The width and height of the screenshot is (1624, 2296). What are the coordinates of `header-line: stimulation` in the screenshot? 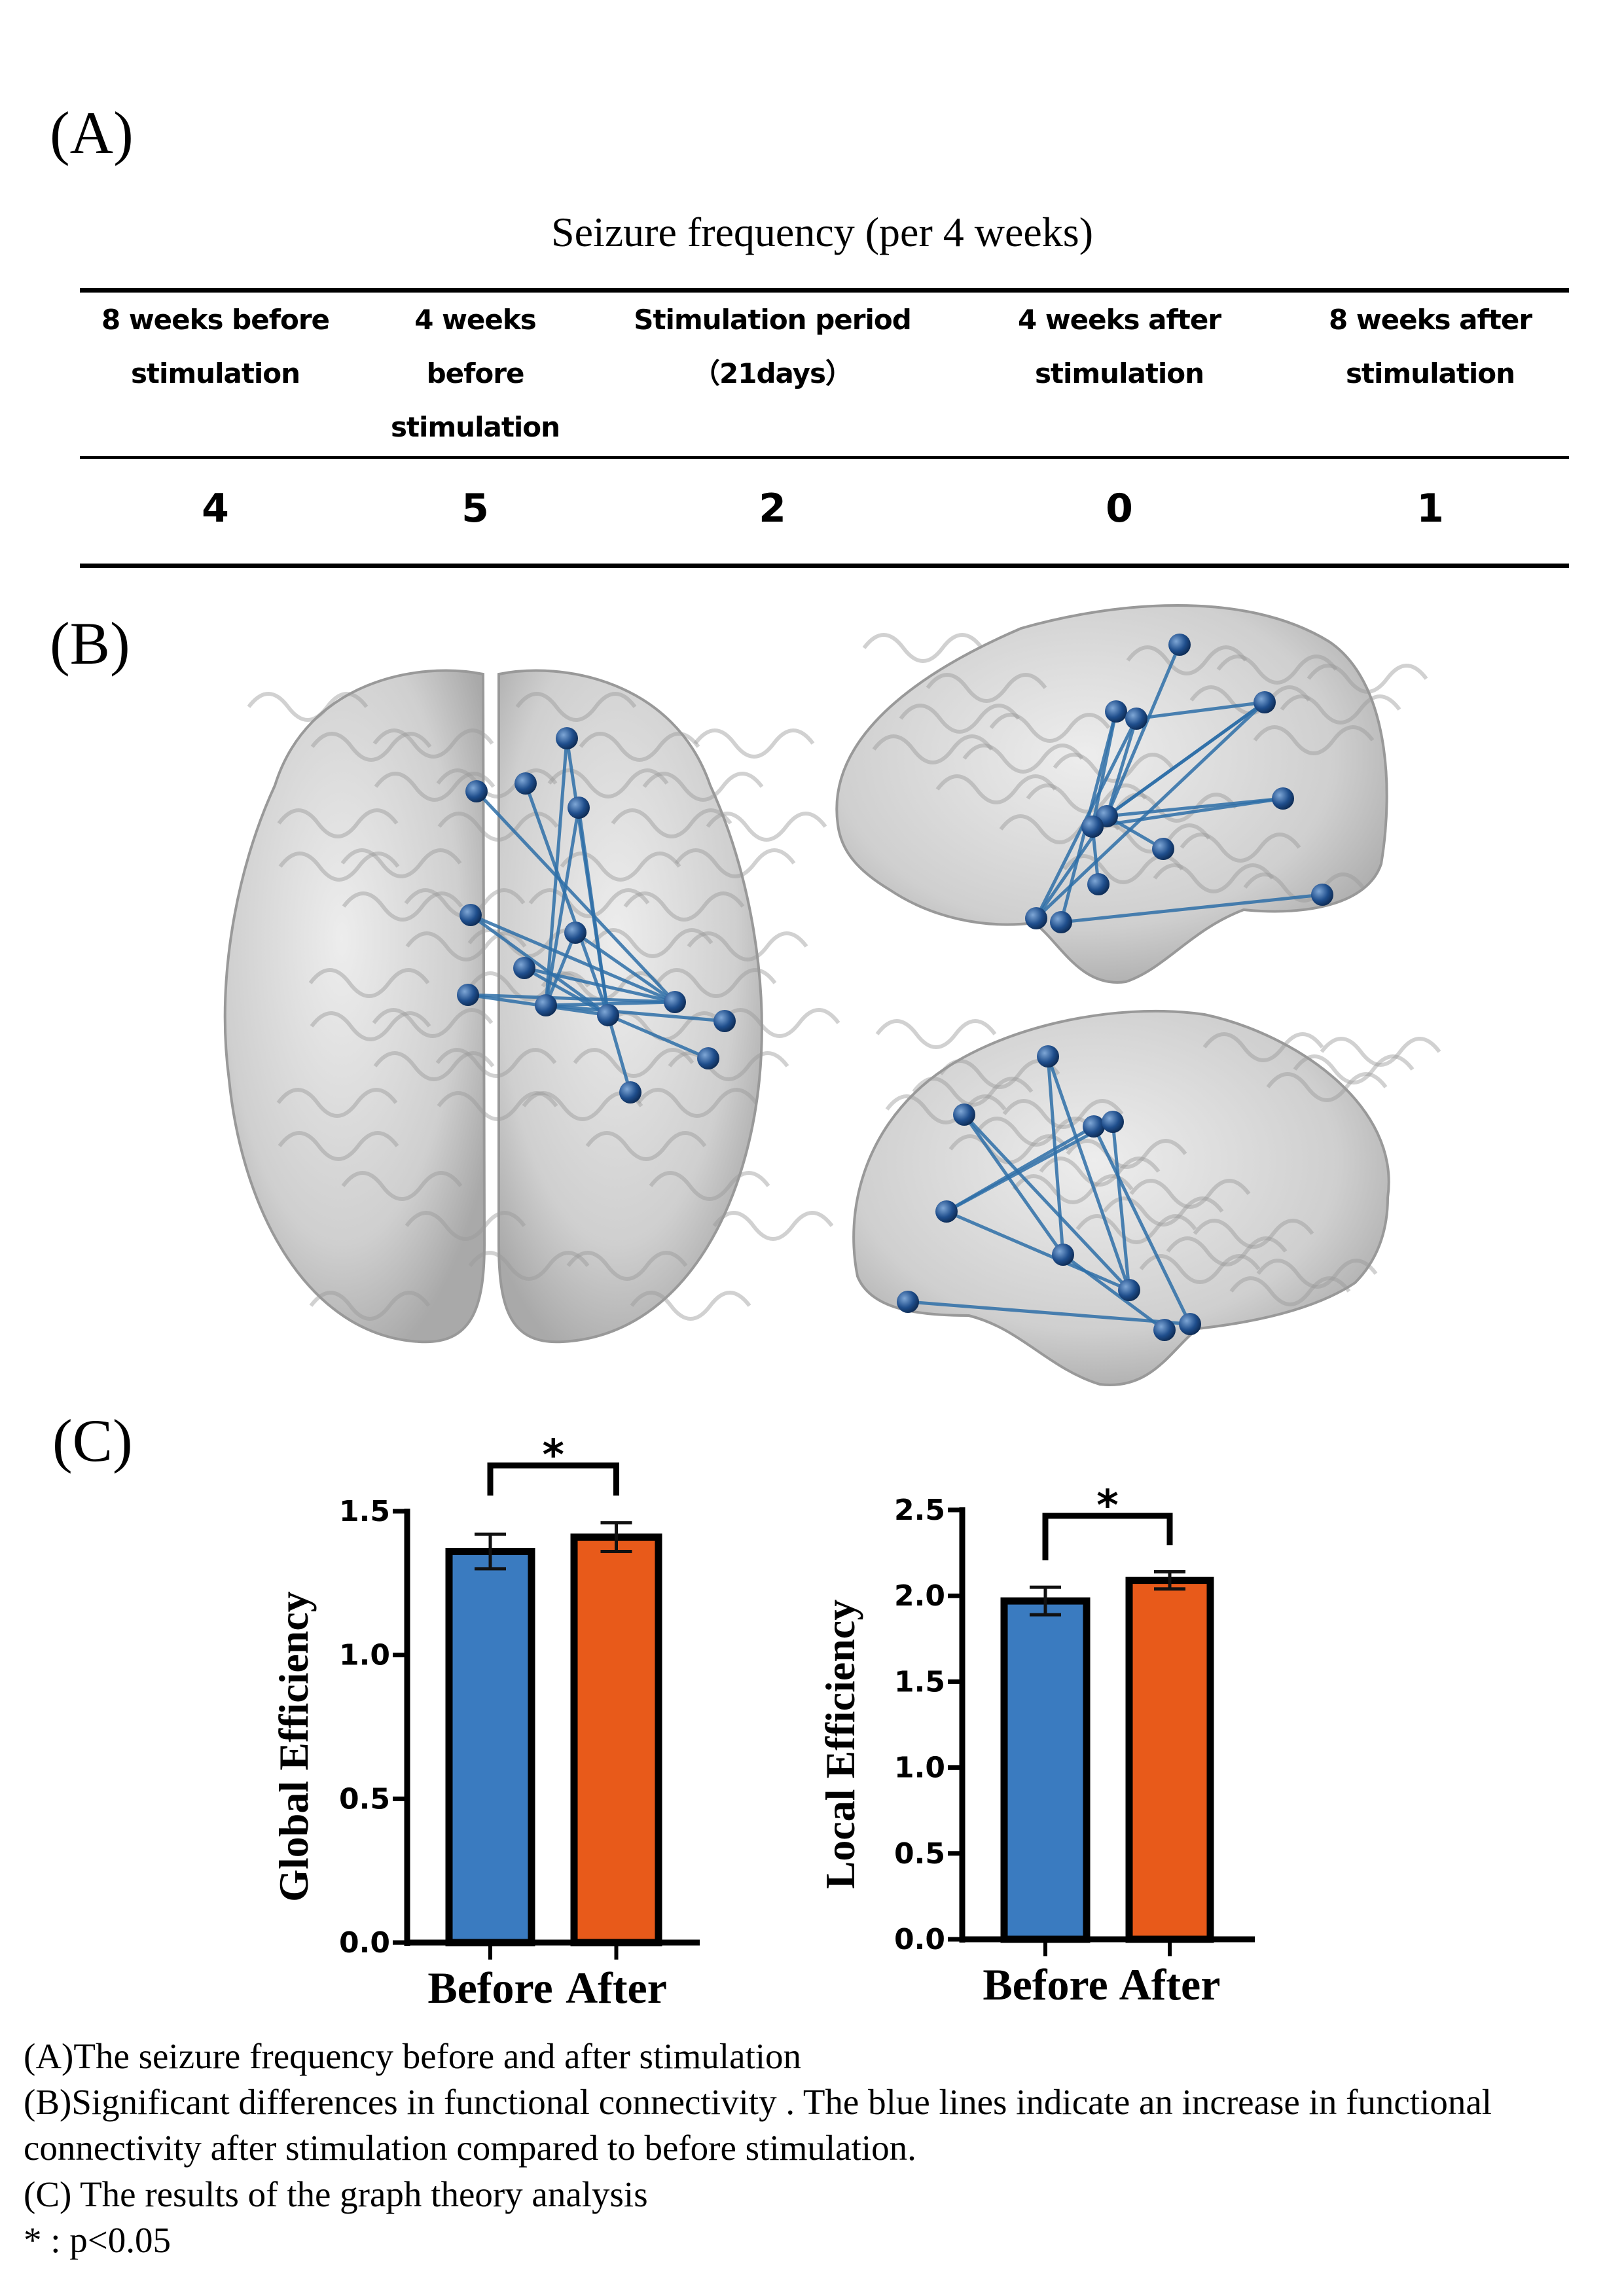 It's located at (1430, 373).